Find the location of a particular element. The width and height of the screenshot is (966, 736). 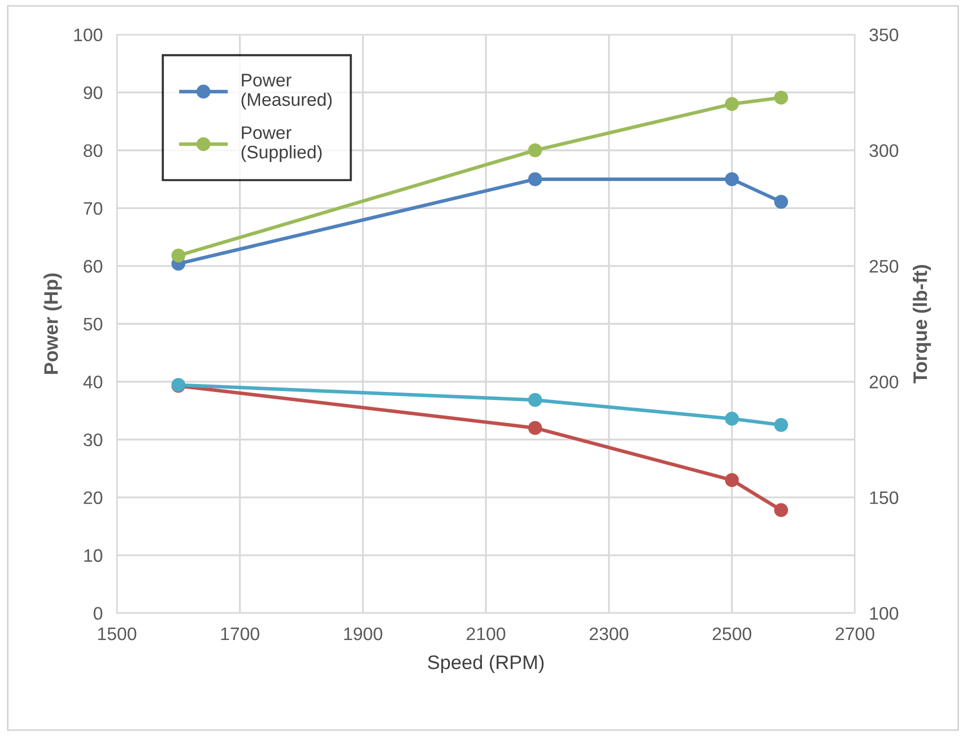

y-tick-label: 90 is located at coordinates (93, 93).